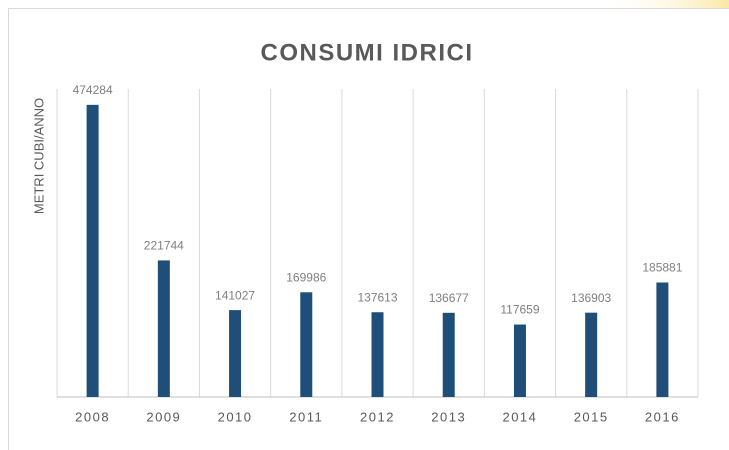 The width and height of the screenshot is (729, 450). What do you see at coordinates (235, 416) in the screenshot?
I see `x-tick-label: 2010` at bounding box center [235, 416].